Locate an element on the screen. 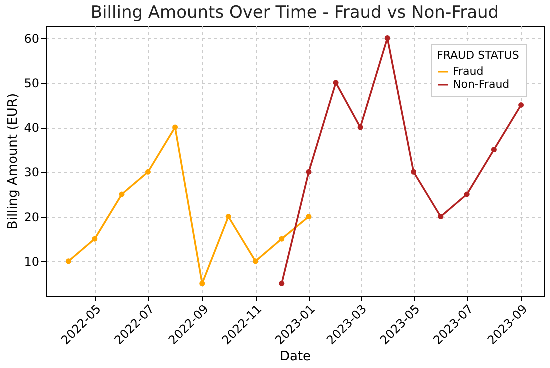 Image resolution: width=550 pixels, height=368 pixels. y-tick-label: 60 is located at coordinates (32, 39).